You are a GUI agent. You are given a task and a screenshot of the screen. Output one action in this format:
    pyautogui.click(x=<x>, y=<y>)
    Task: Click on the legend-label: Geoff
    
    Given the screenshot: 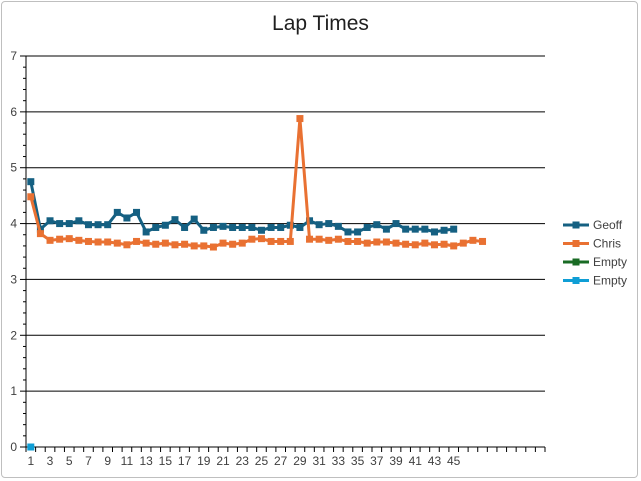 What is the action you would take?
    pyautogui.click(x=608, y=225)
    